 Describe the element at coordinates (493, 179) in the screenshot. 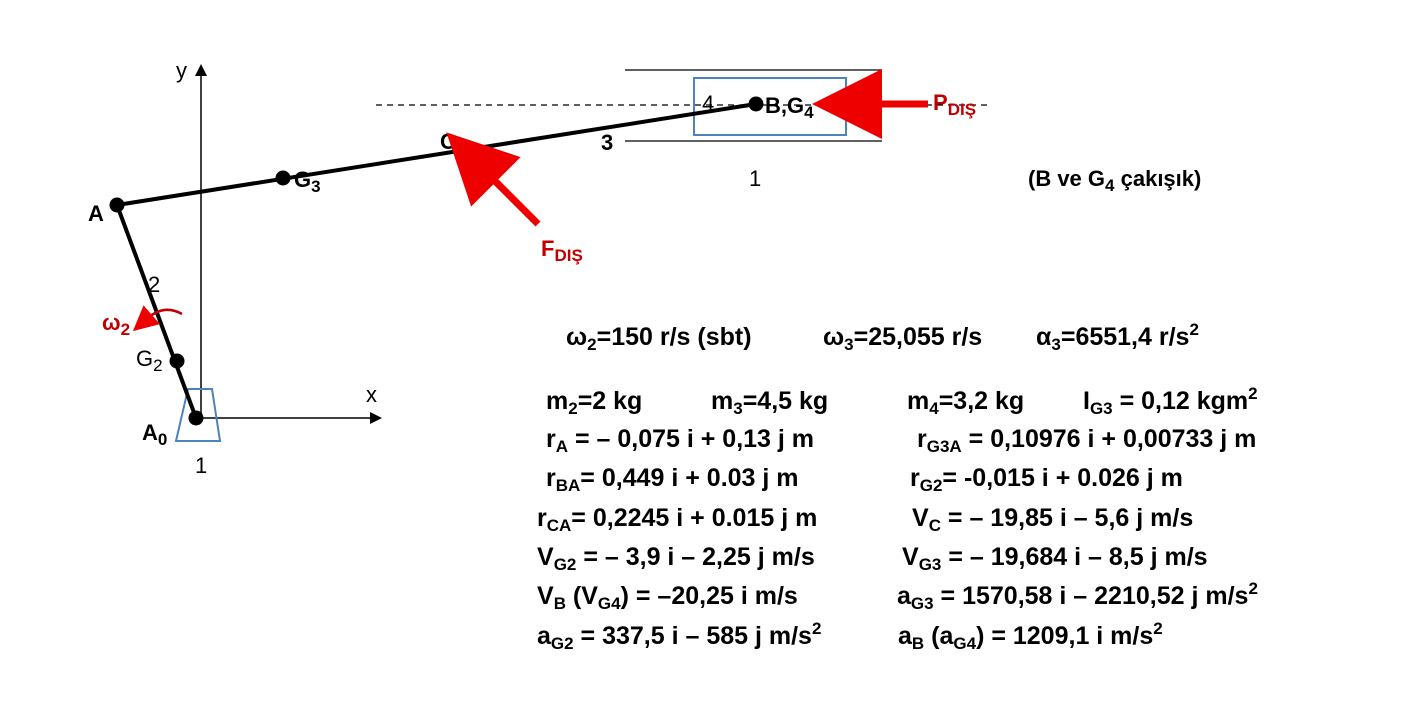

I see `force-f-arrow` at that location.